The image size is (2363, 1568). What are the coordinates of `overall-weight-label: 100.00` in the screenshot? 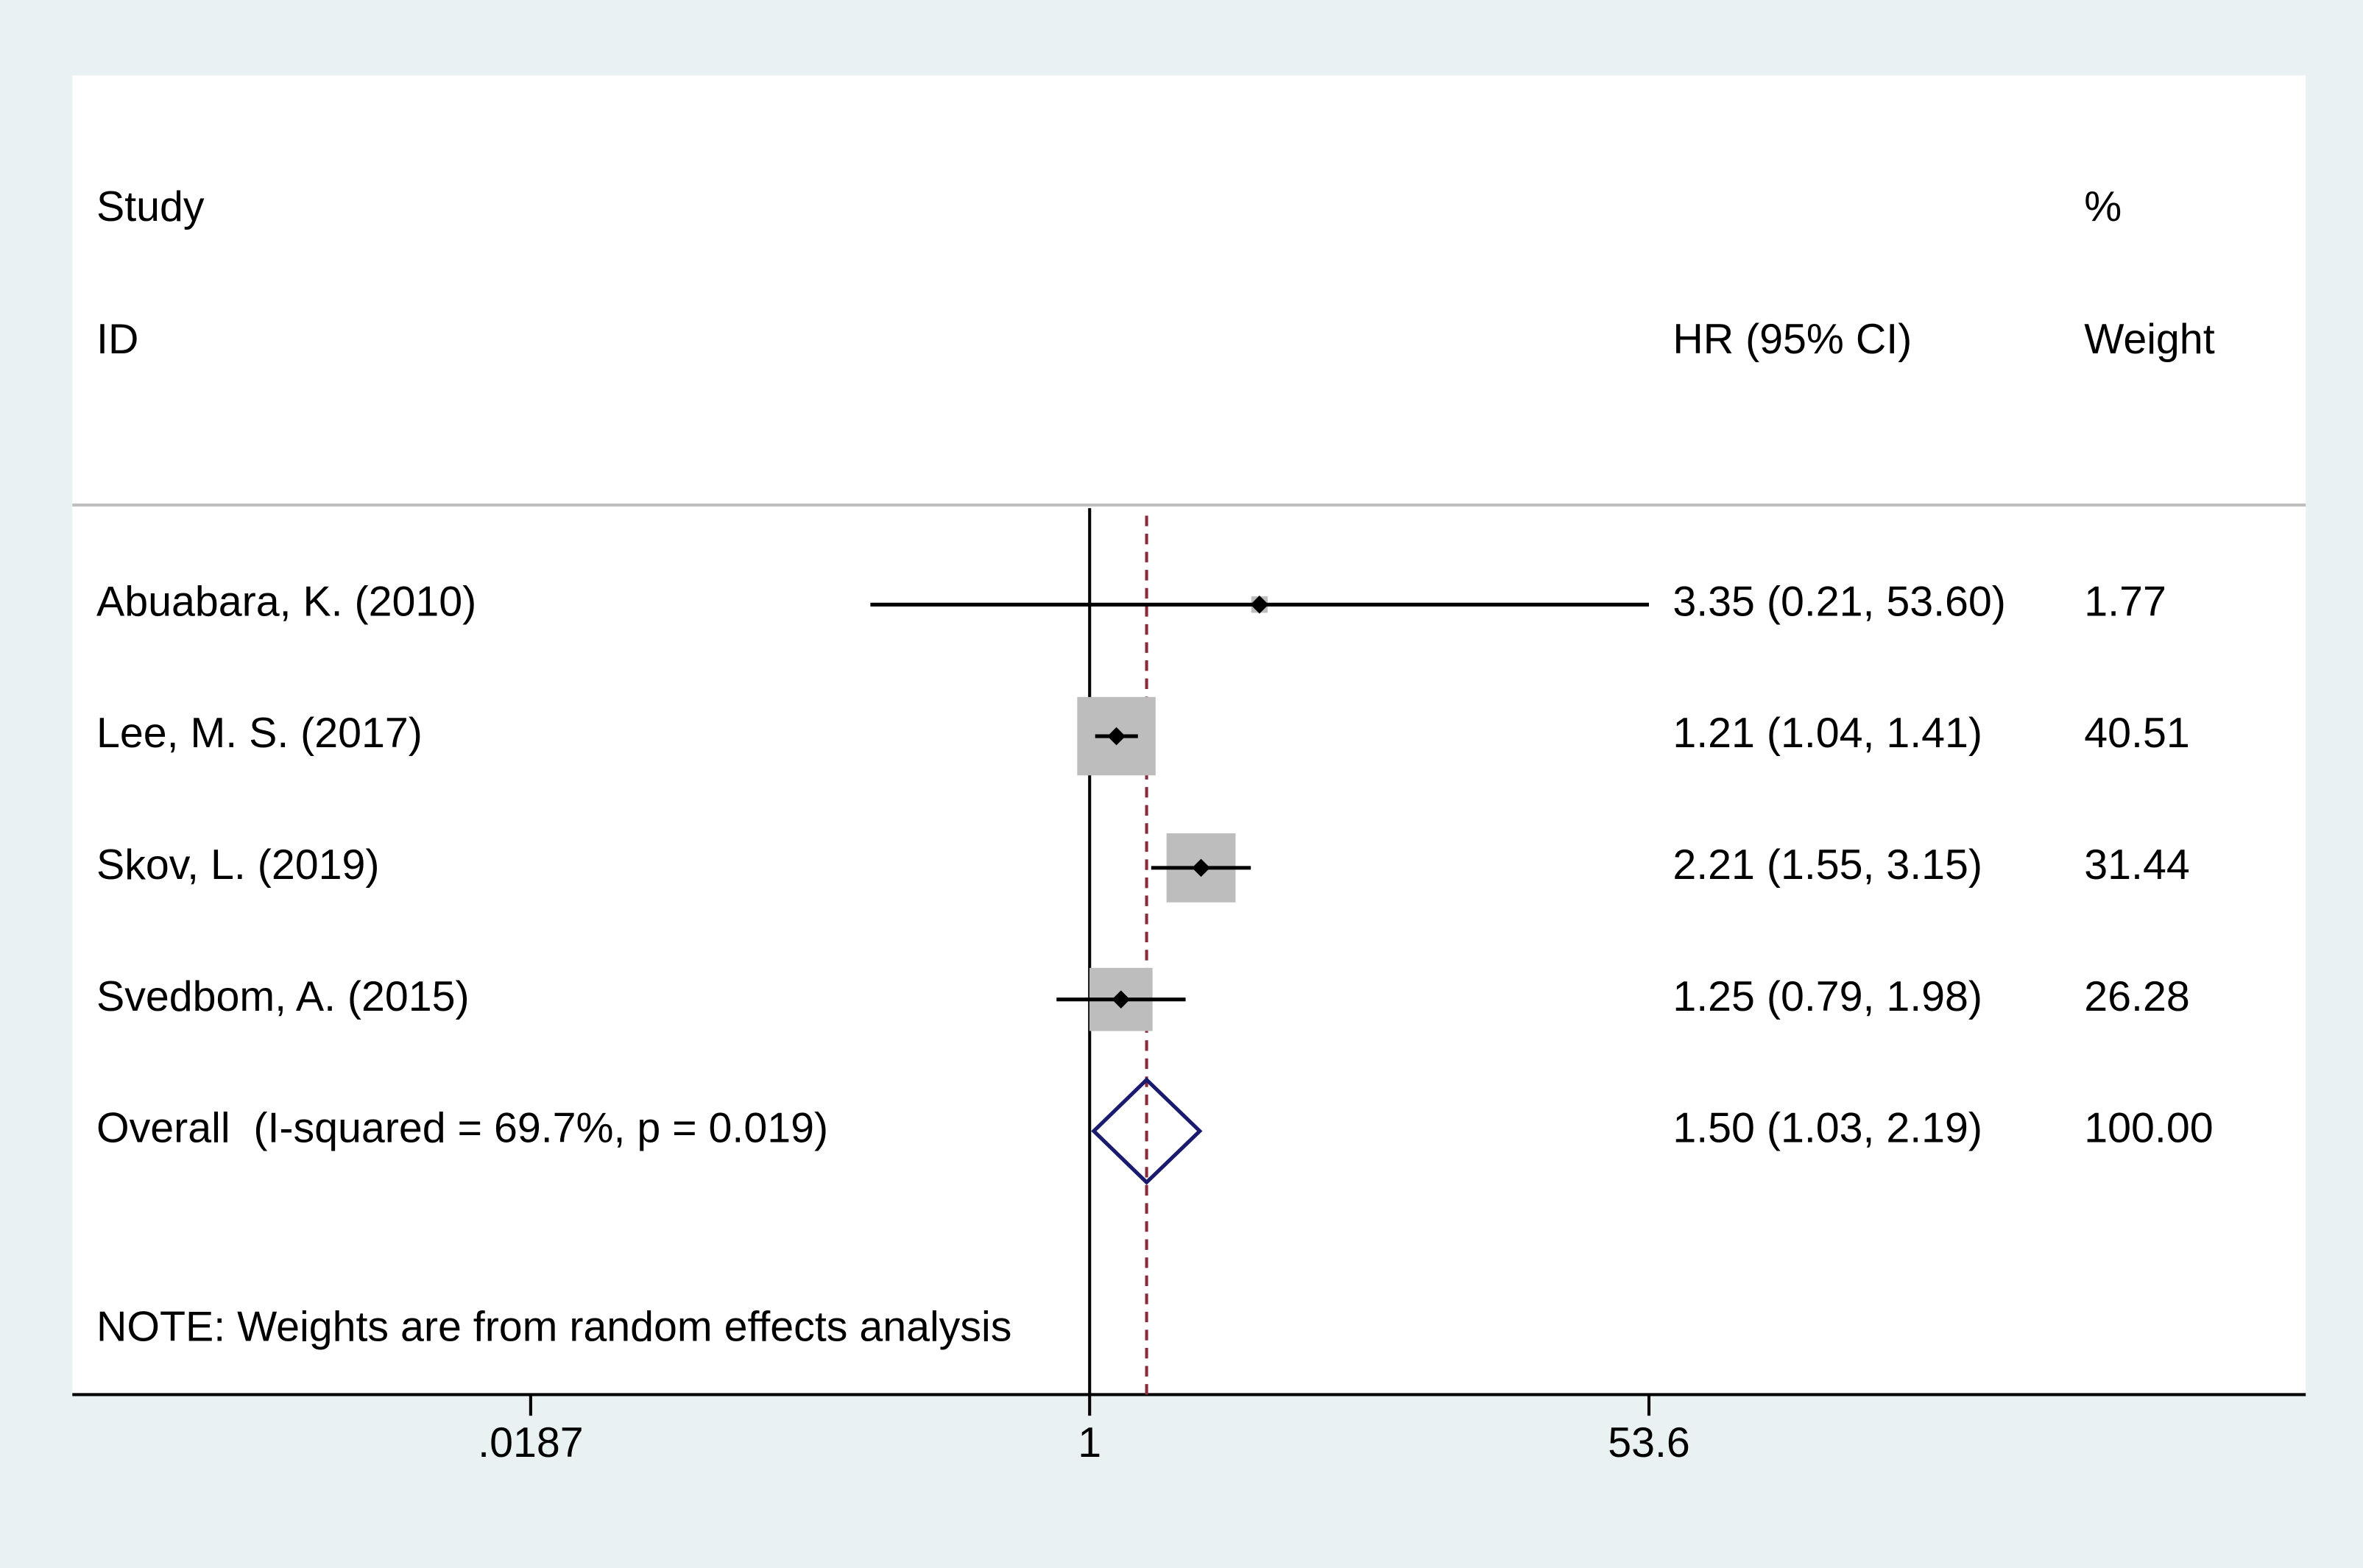 It's located at (2148, 1129).